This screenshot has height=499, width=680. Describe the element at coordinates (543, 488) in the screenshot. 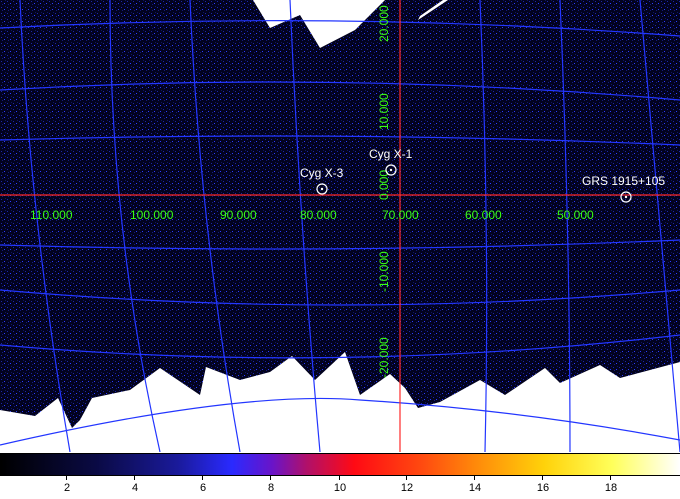

I see `colorbar-label: 16` at that location.